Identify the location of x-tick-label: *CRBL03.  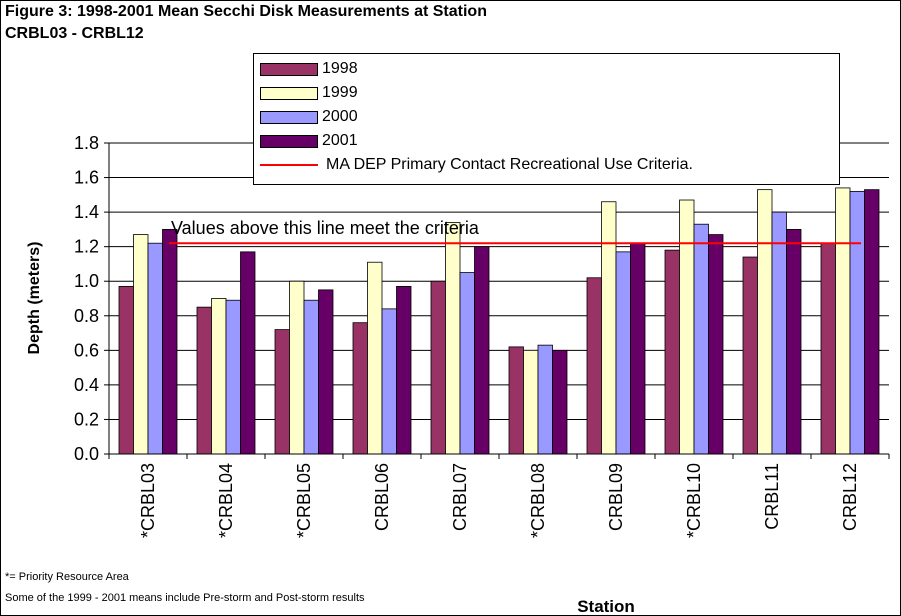
(148, 500).